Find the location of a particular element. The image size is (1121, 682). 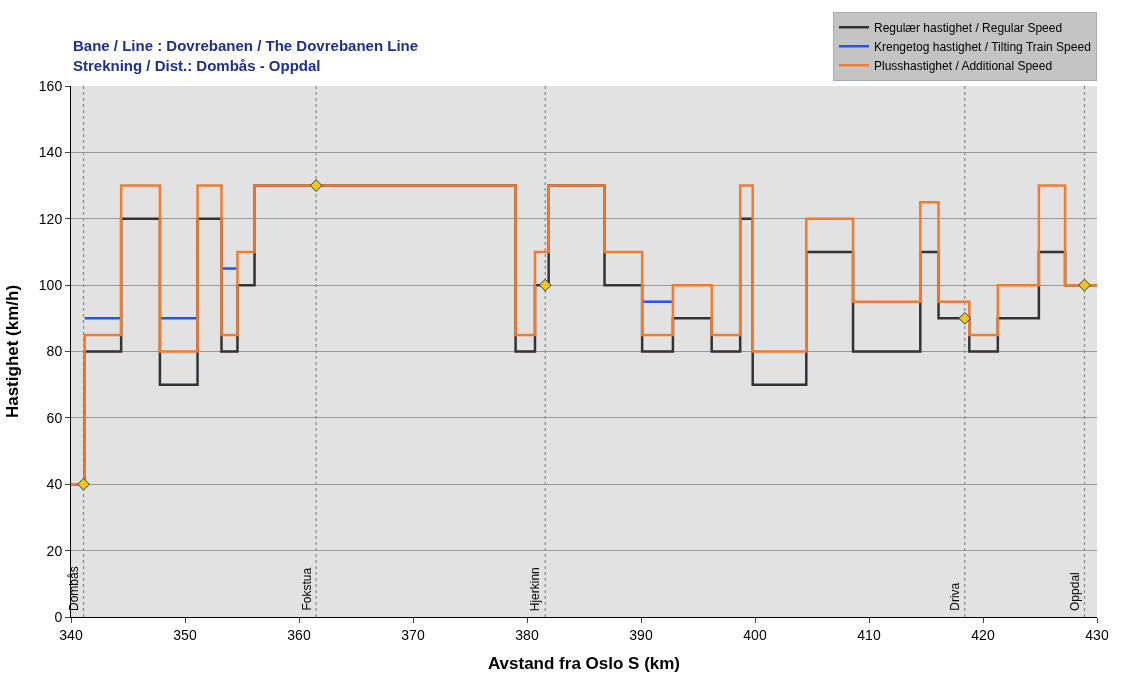

ref-line-label: Fokstua is located at coordinates (306, 589).